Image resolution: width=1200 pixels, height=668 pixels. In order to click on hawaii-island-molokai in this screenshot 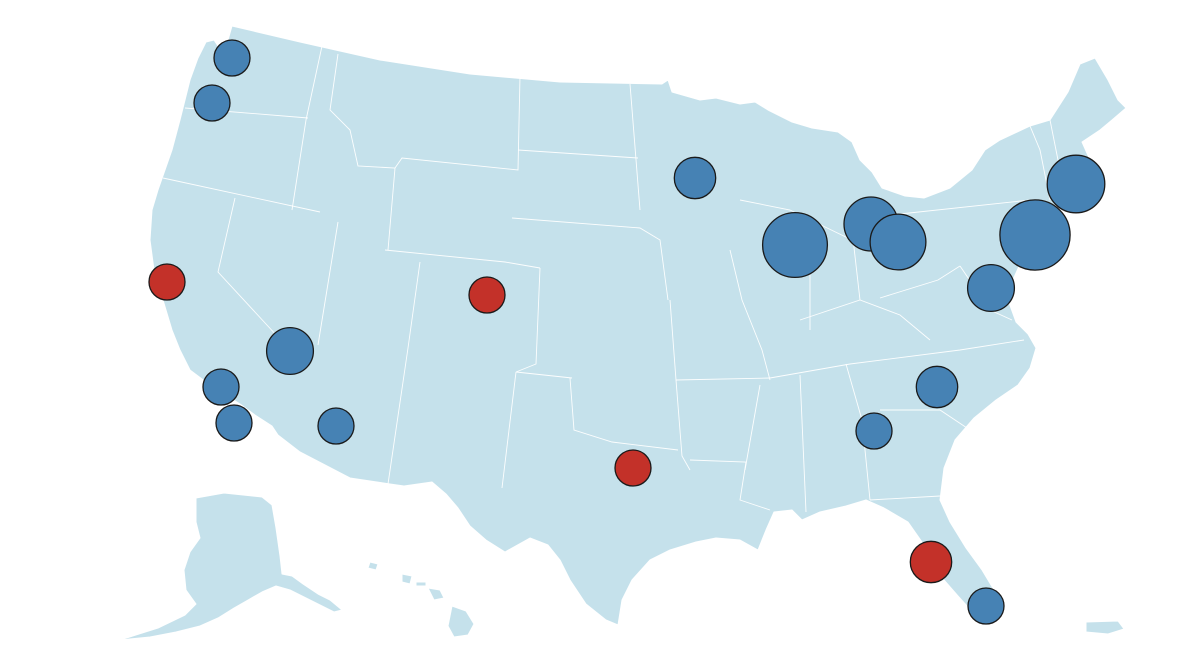, I will do `click(421, 584)`.